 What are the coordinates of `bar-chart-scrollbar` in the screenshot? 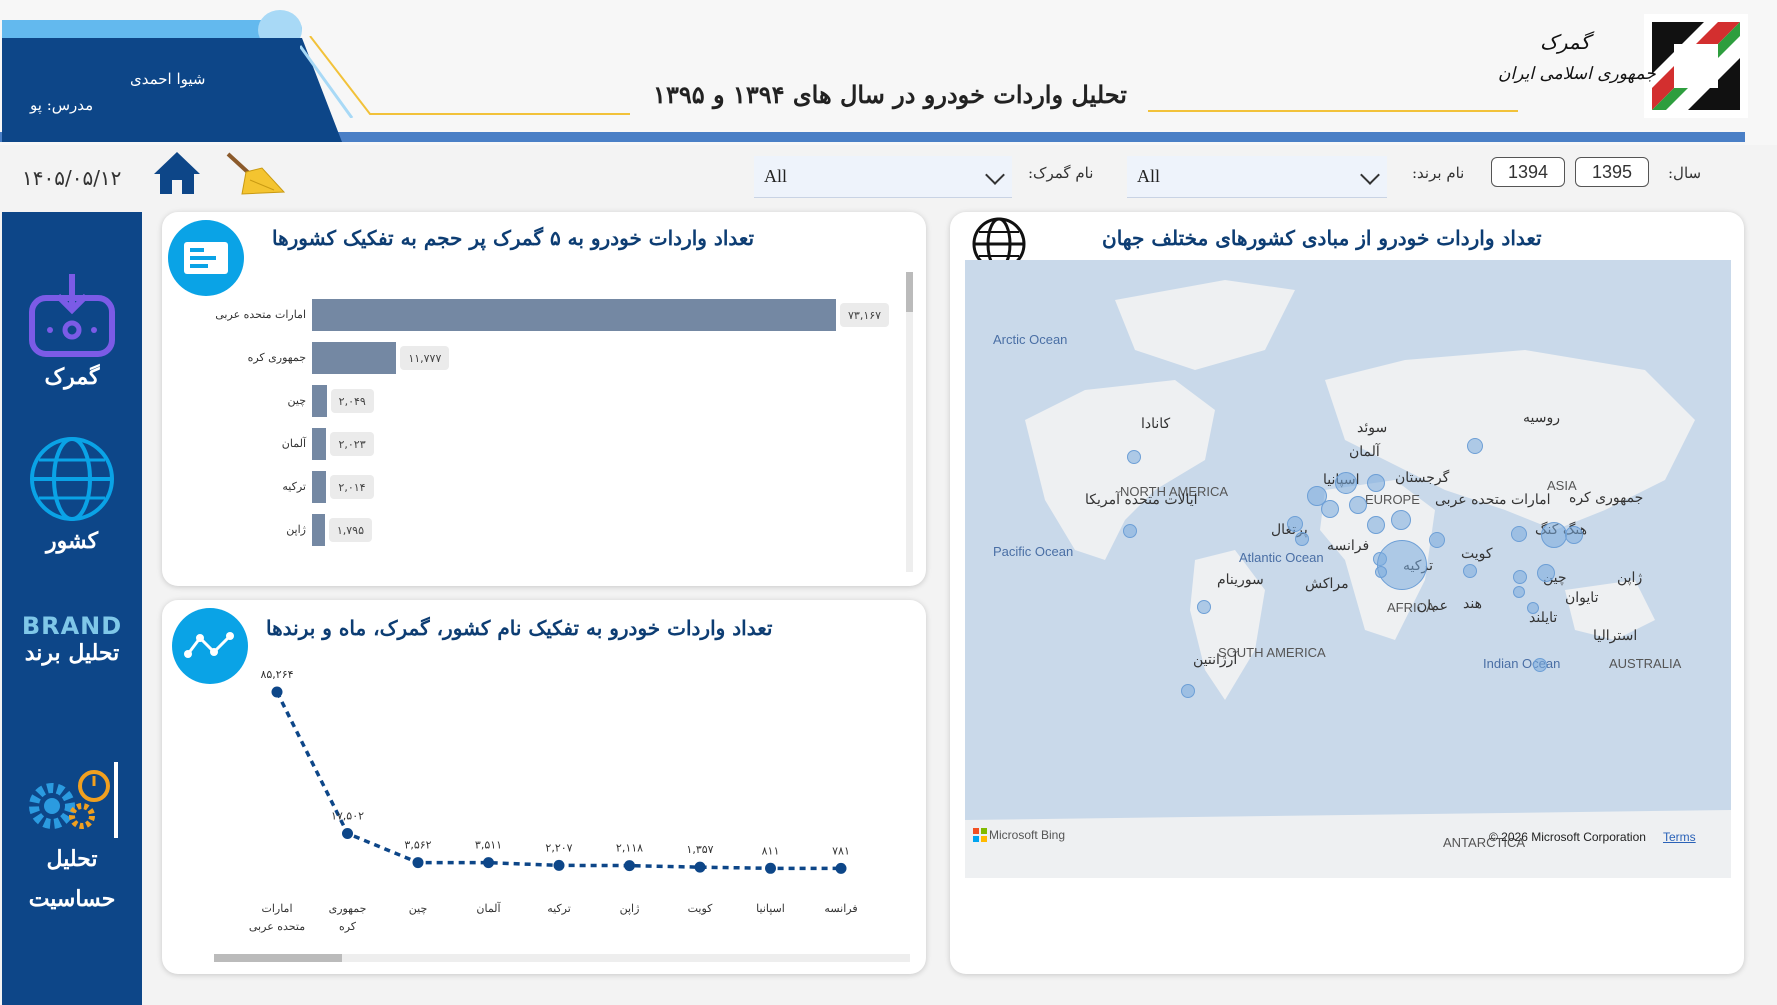 It's located at (909, 422).